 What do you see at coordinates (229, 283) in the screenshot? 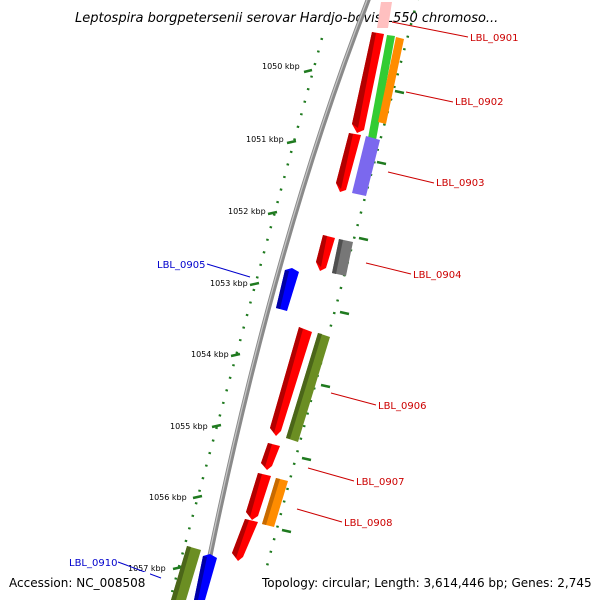
I see `tick-label: 1053 kbp` at bounding box center [229, 283].